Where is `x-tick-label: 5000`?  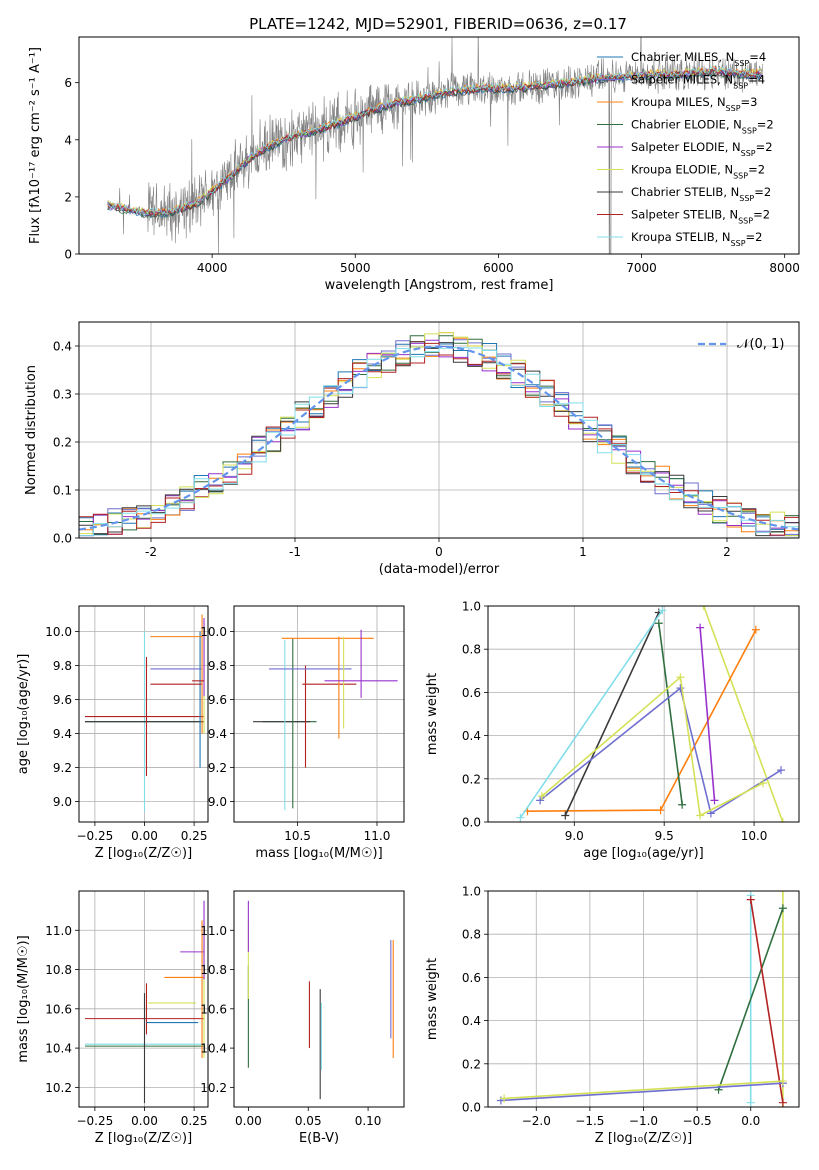 x-tick-label: 5000 is located at coordinates (355, 268).